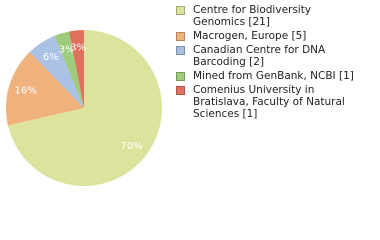  I want to click on slice-label: 6%, so click(51, 57).